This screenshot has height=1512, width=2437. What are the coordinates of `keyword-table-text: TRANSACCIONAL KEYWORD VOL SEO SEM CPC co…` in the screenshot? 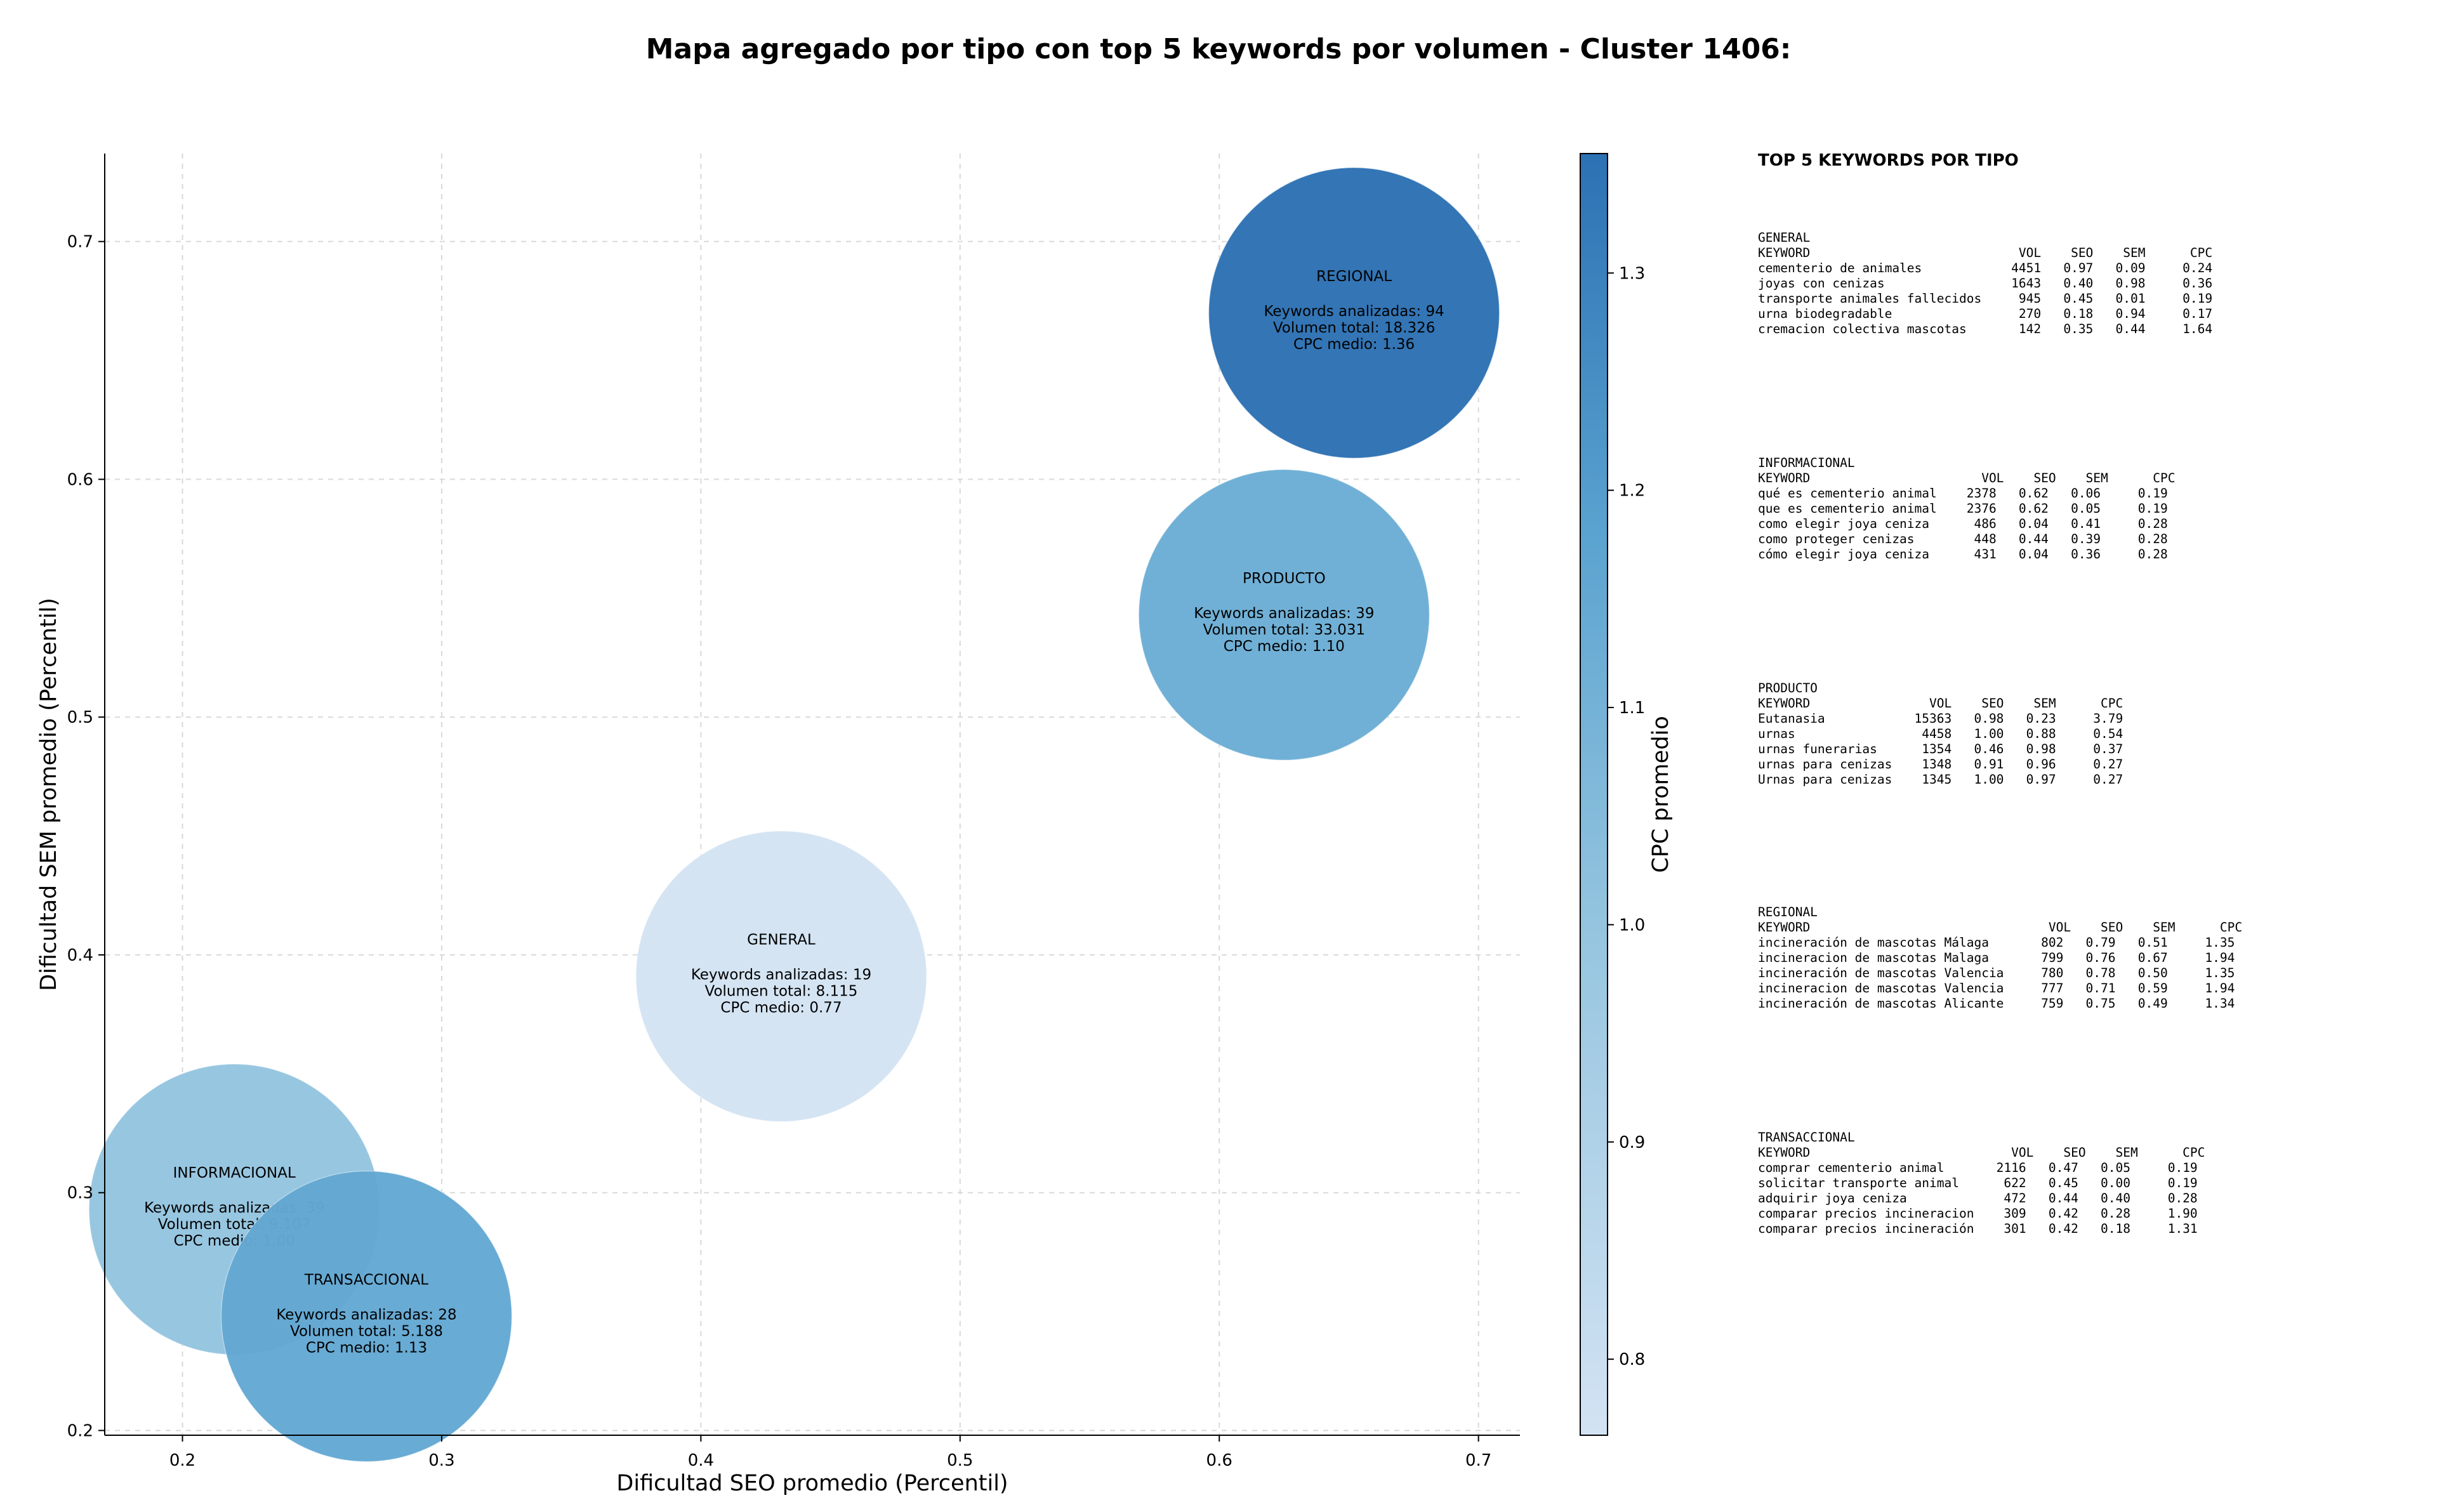 It's located at (1981, 1183).